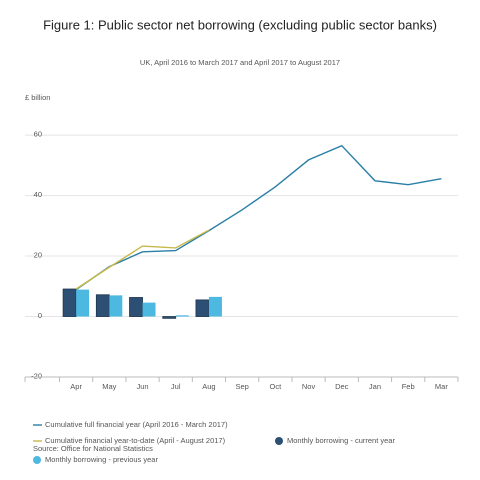 The image size is (480, 480). What do you see at coordinates (142, 259) in the screenshot?
I see `line` at bounding box center [142, 259].